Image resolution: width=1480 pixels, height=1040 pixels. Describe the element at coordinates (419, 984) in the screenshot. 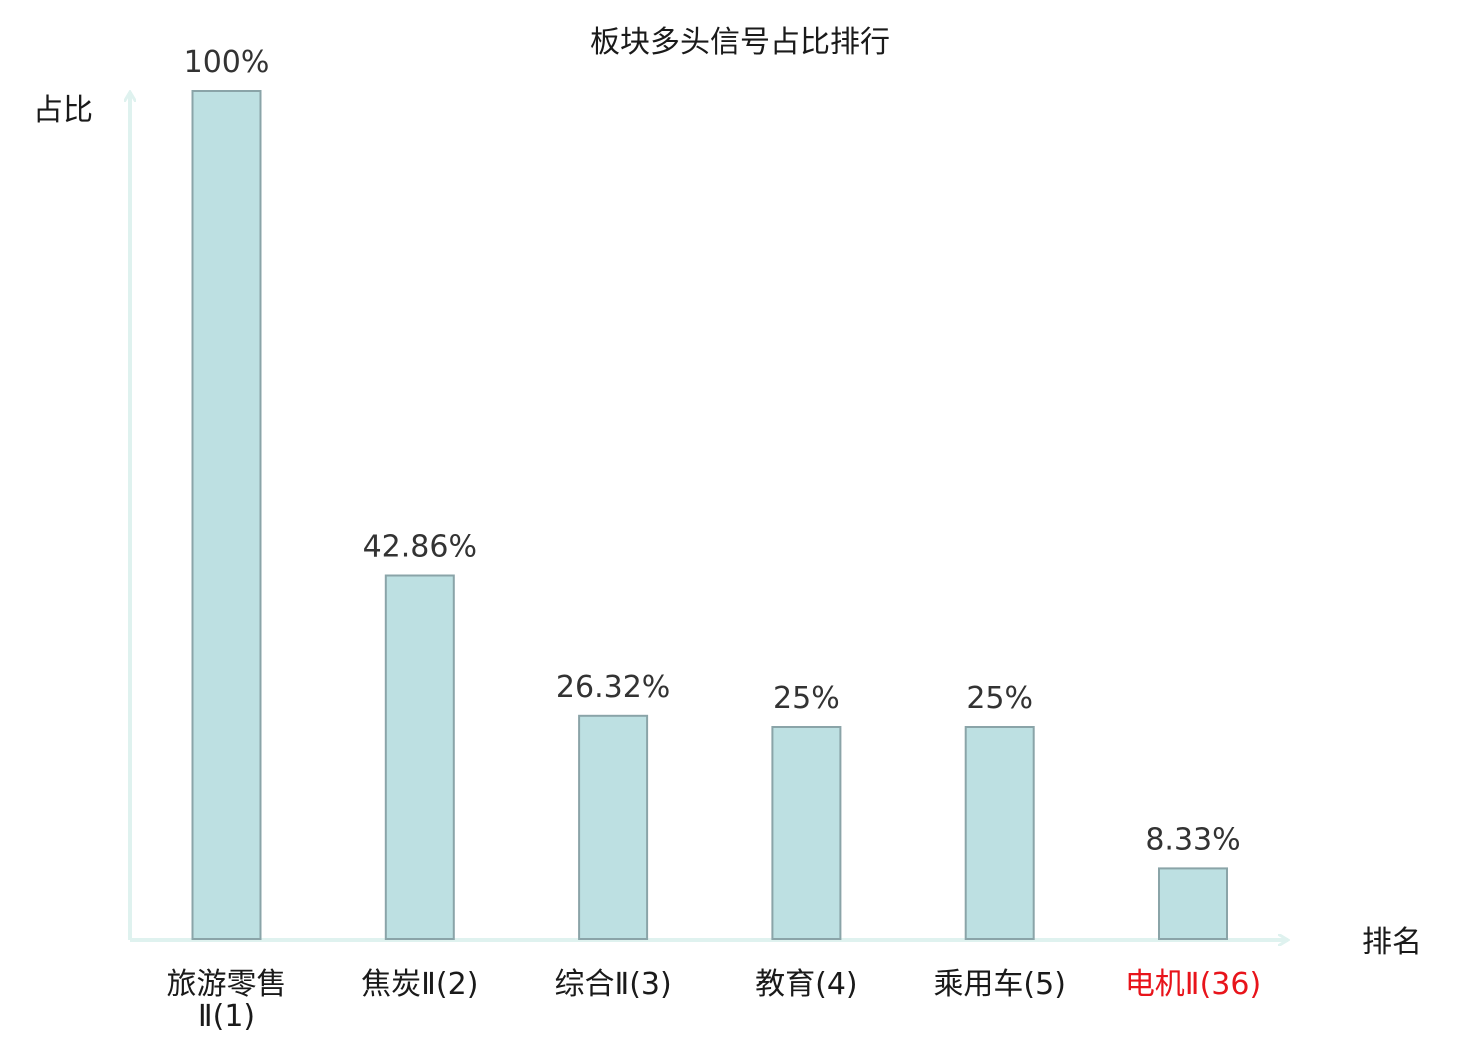

I see `category-label: 焦炭Ⅱ(2)` at that location.